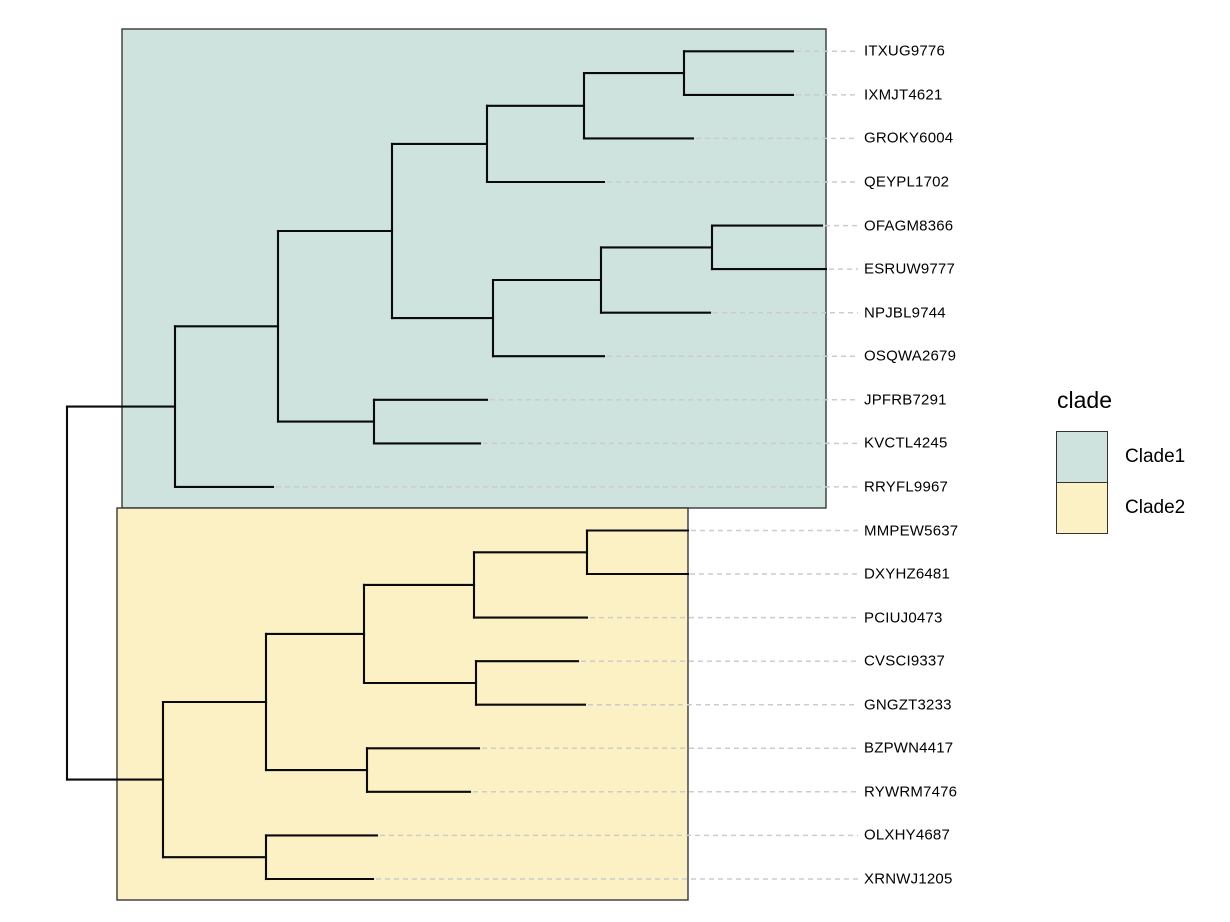 The image size is (1230, 922). I want to click on legend-label-clade2: Clade2, so click(1155, 507).